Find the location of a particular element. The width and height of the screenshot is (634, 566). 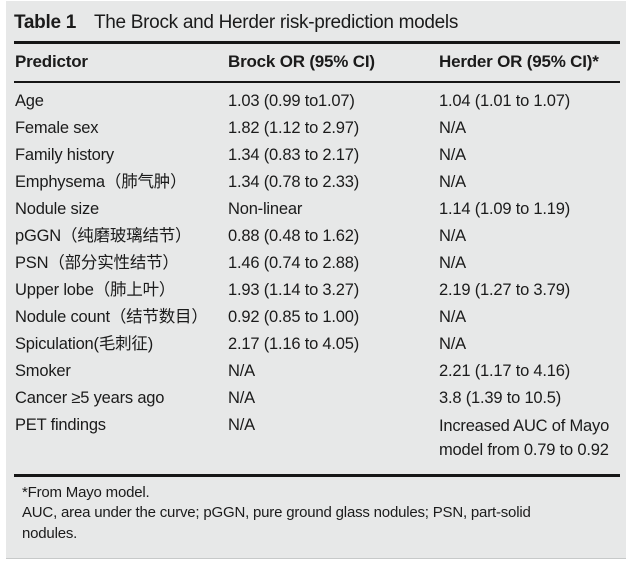

brock-cell: 0.92 (0.85 to 1.00) is located at coordinates (294, 317).